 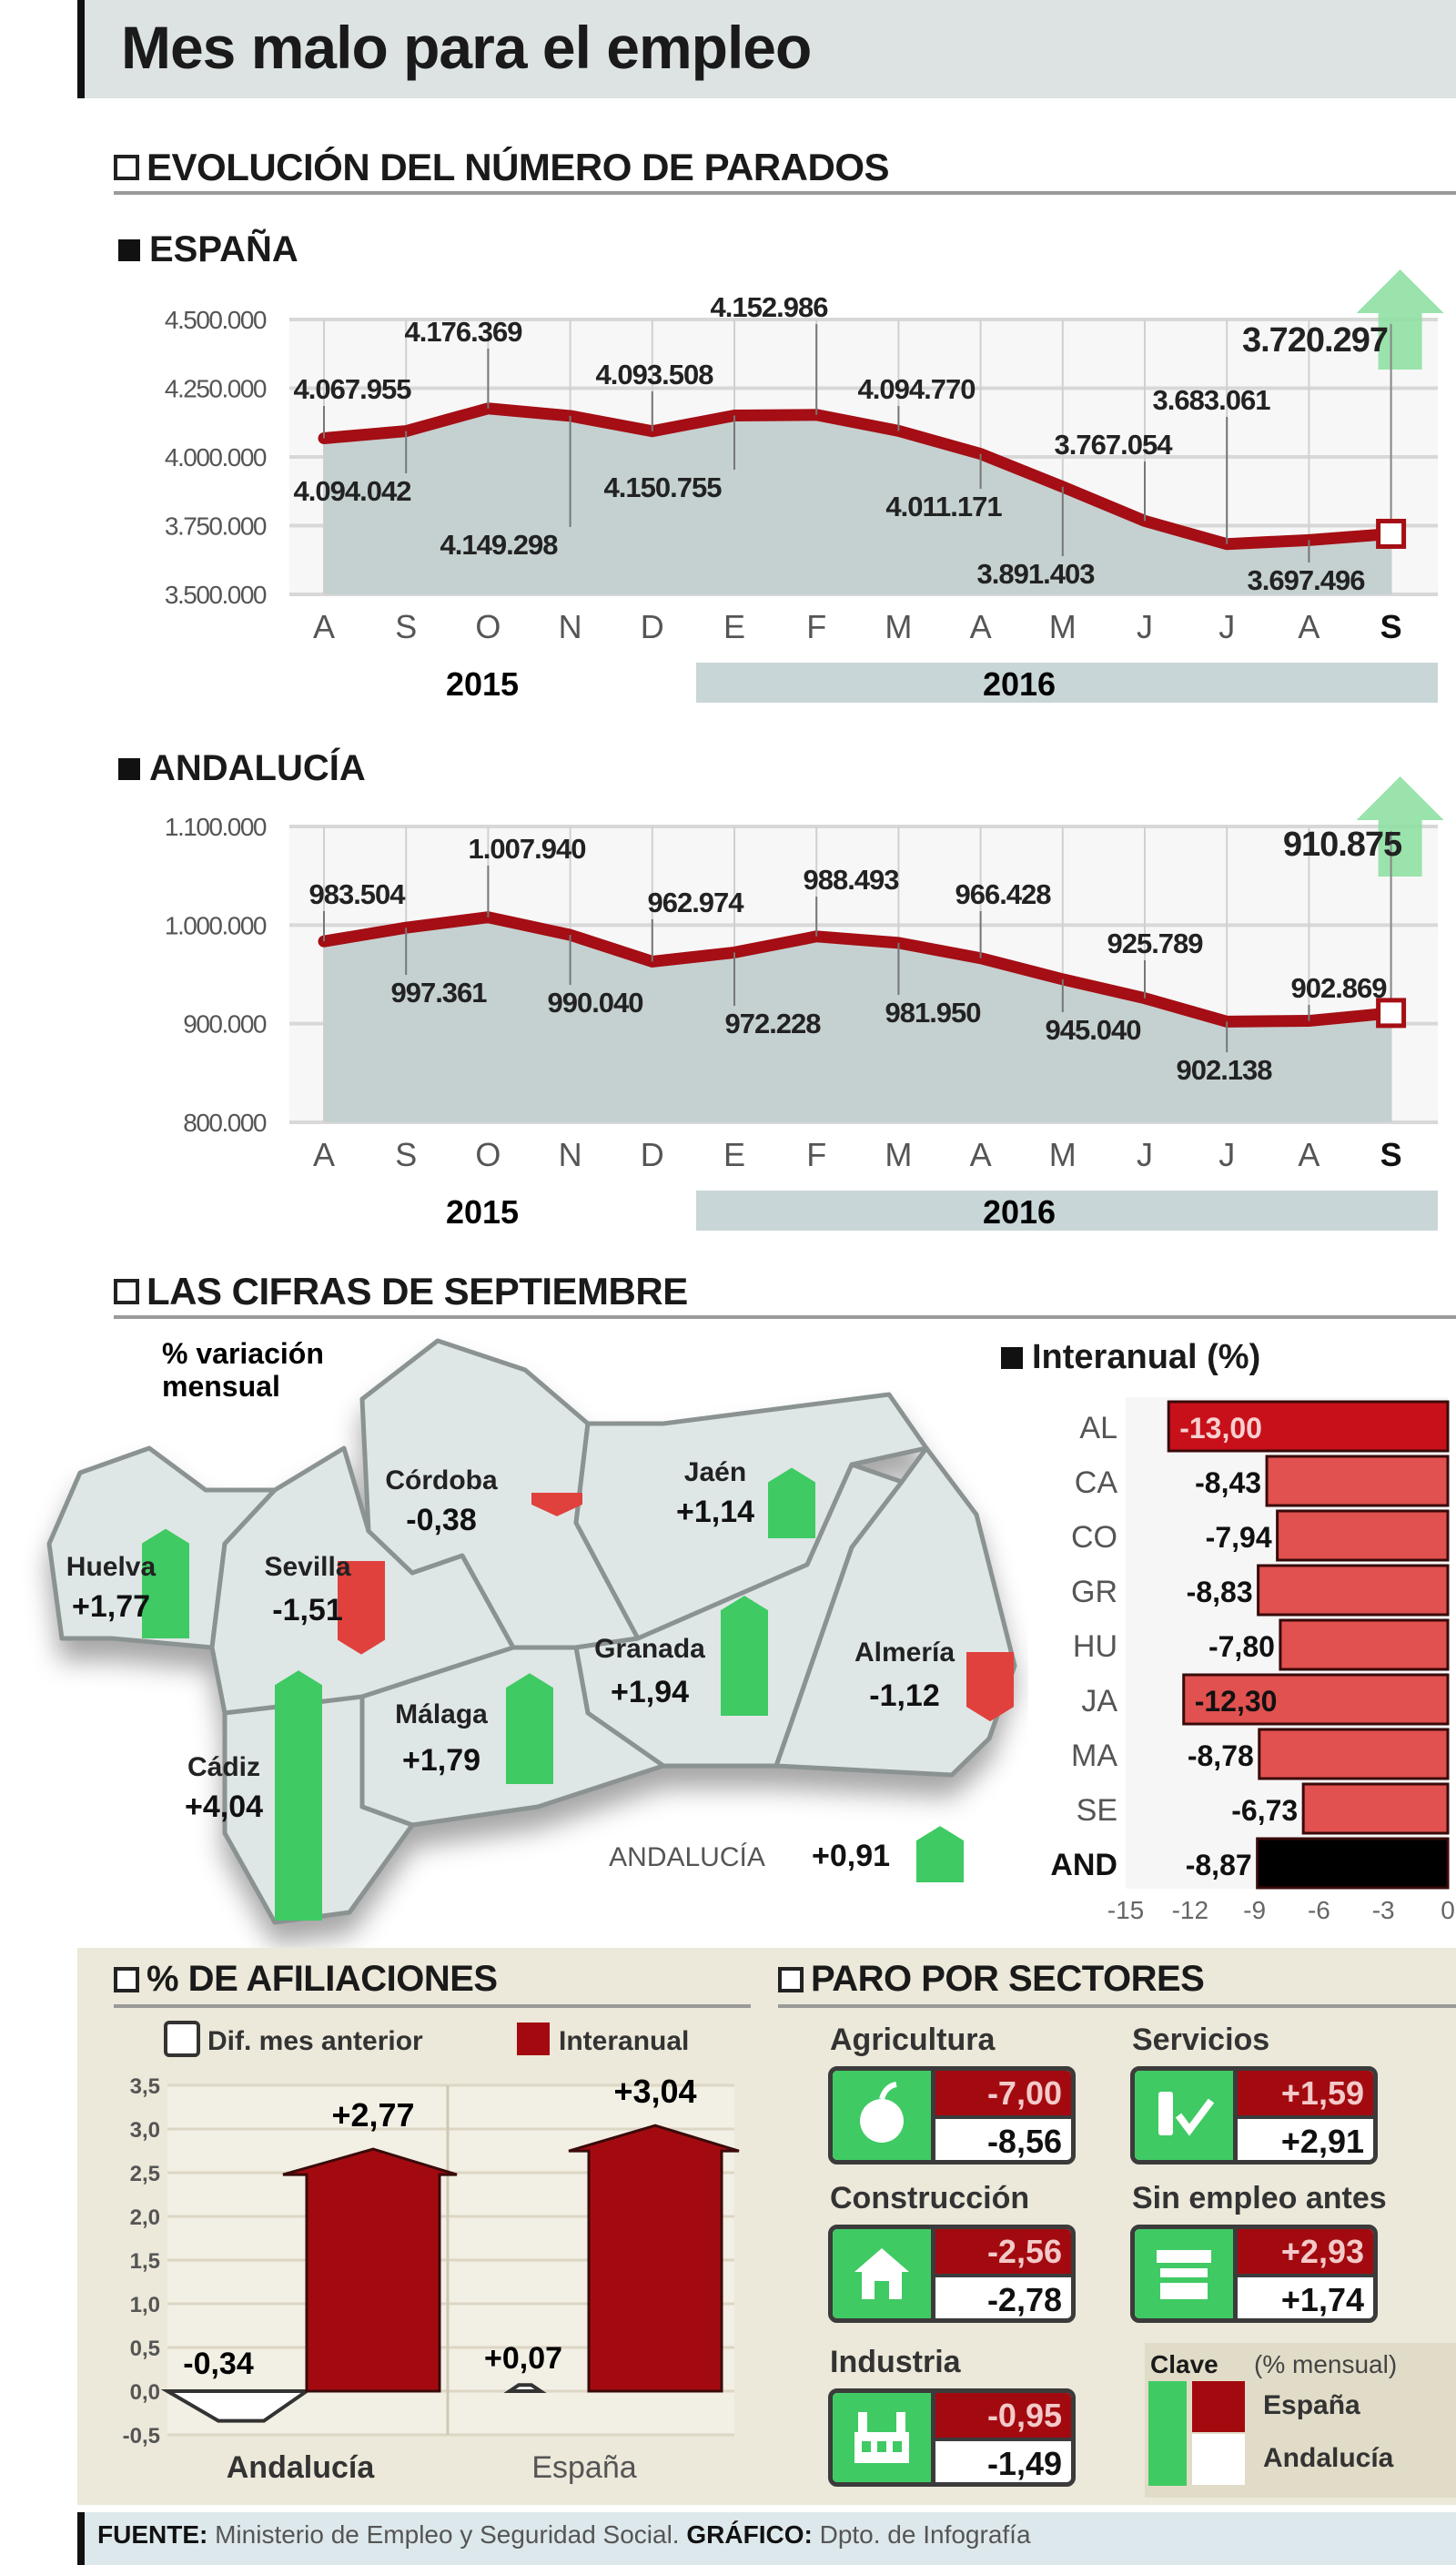 I want to click on category-label: JA, so click(x=1099, y=1701).